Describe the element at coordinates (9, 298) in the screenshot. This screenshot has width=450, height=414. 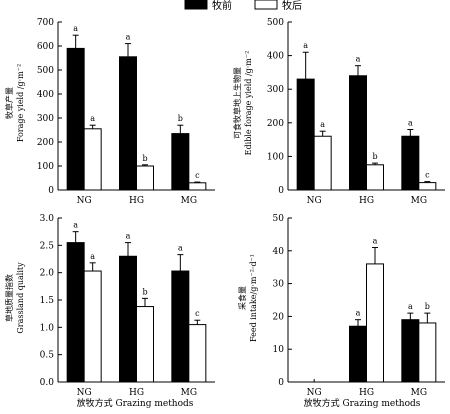
I see `ylabel-cn-2: 草地质量指数` at that location.